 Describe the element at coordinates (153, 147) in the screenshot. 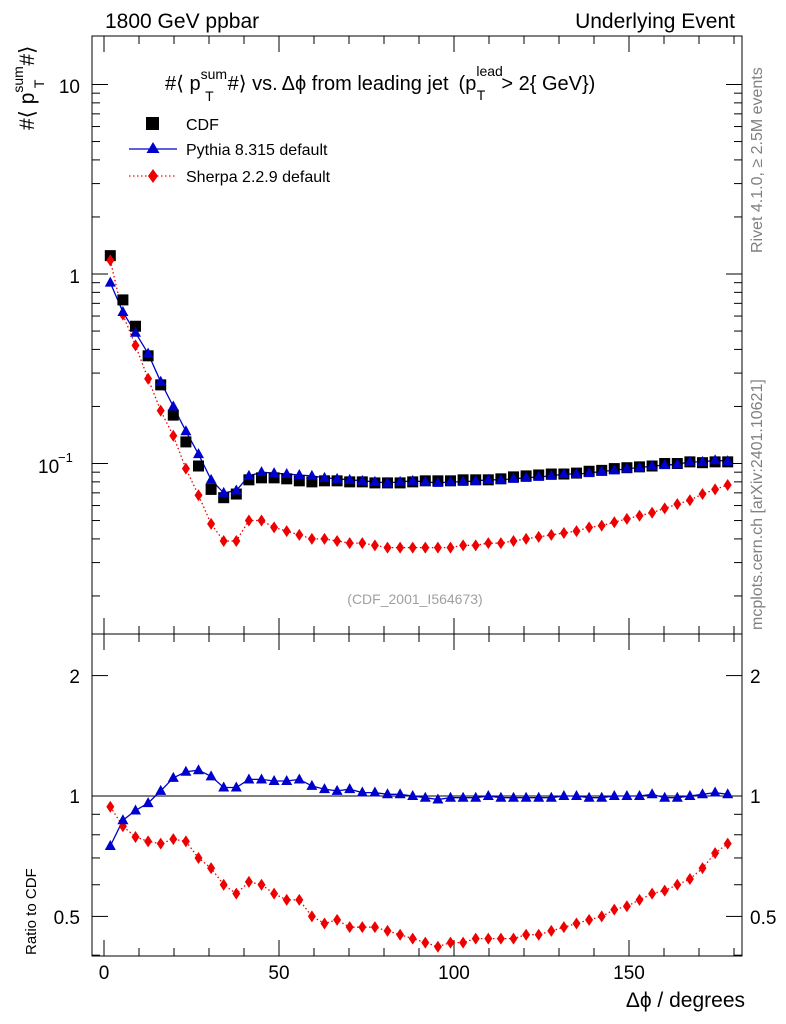

I see `legend-marker-pythia` at that location.